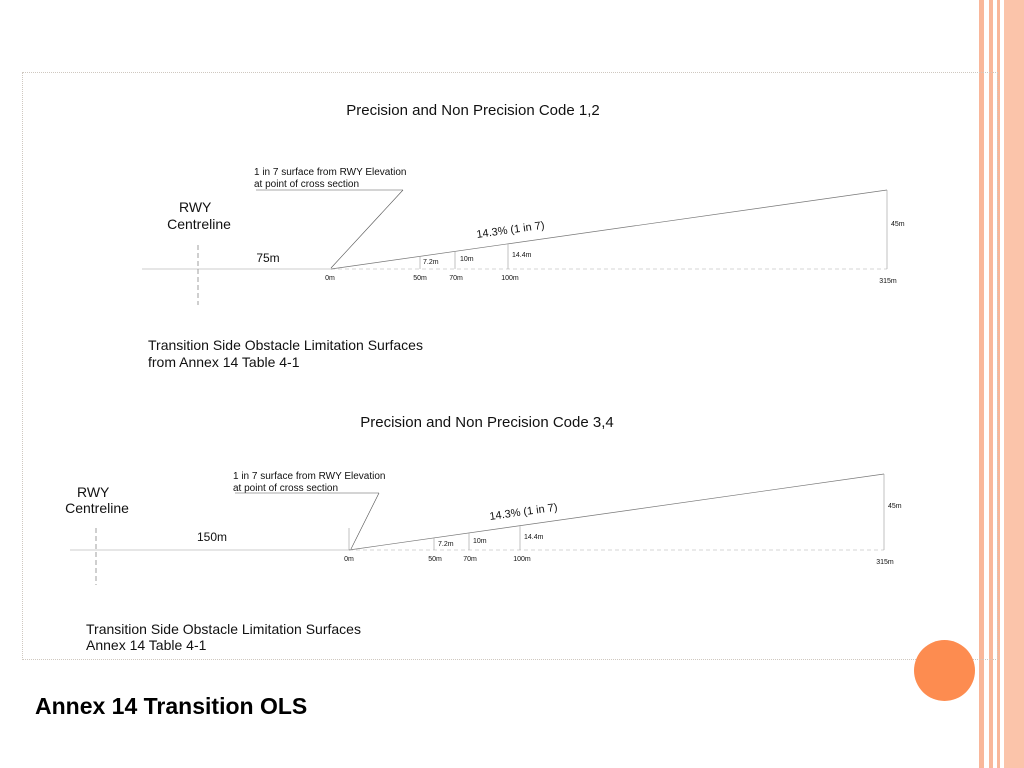 The width and height of the screenshot is (1024, 768). What do you see at coordinates (146, 645) in the screenshot?
I see `caption-line: Annex 14 Table 4-1` at bounding box center [146, 645].